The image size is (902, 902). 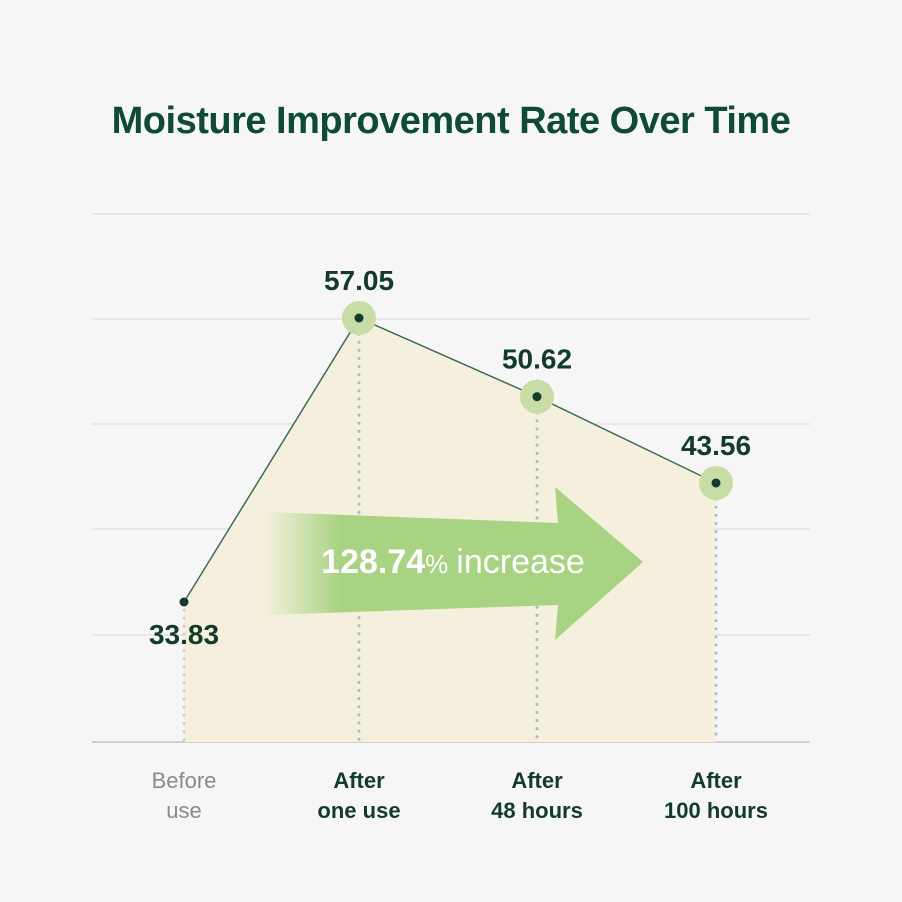 I want to click on value-label: 33.83, so click(x=184, y=634).